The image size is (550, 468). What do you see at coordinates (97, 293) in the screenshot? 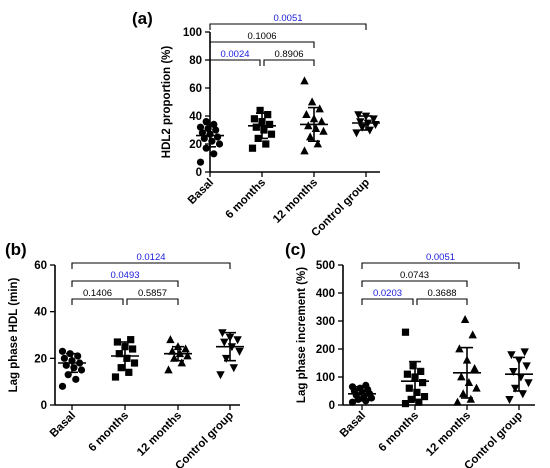
I see `p-value-label: 0.1406` at bounding box center [97, 293].